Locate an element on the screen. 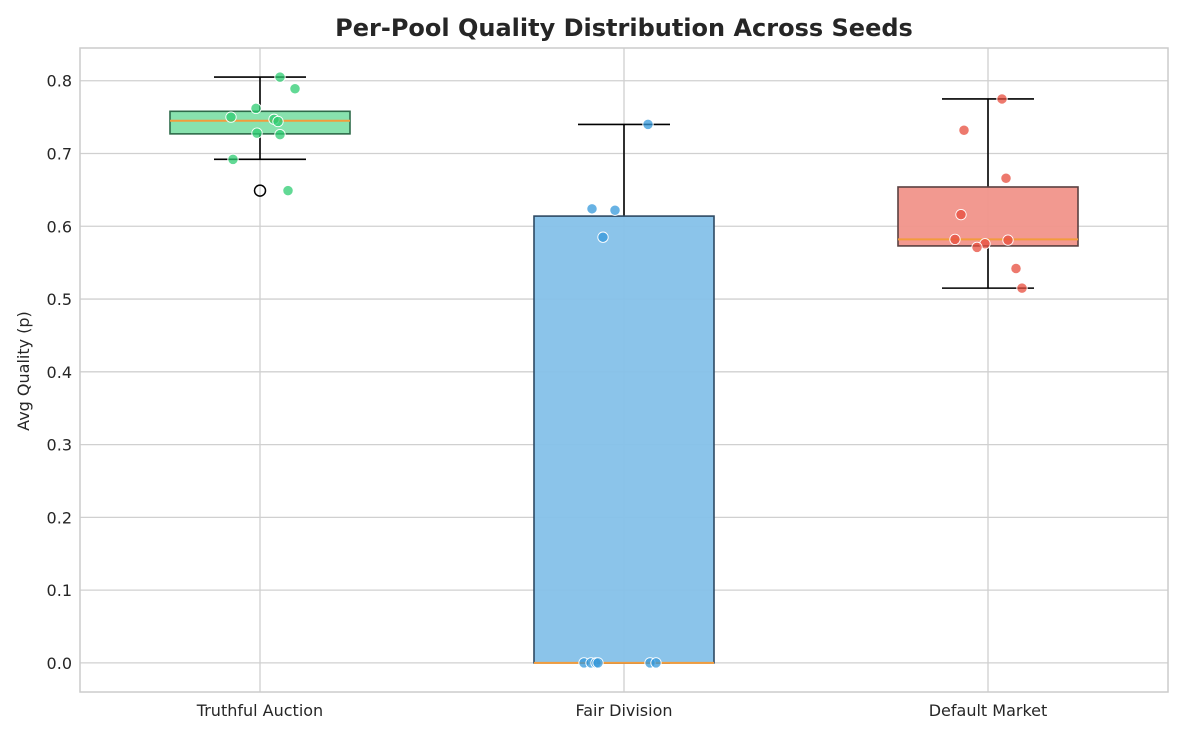  y-tick-label: 0.1 is located at coordinates (59, 590).